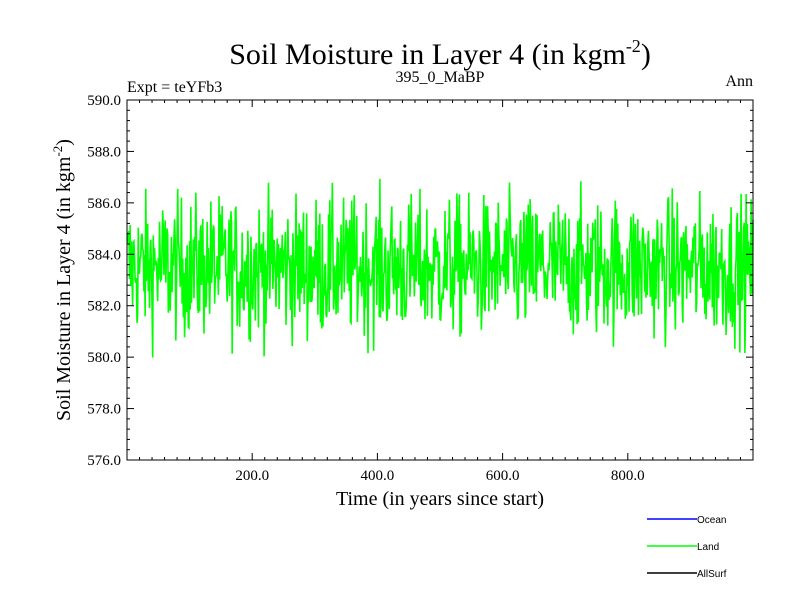 This screenshot has height=600, width=800. I want to click on experiment-label: Expt = teYFb3, so click(174, 87).